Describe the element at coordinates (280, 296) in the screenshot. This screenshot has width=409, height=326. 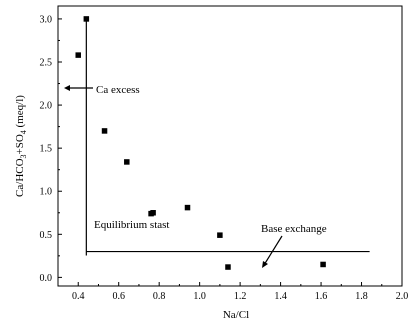
I see `x-tick-label: 1.4` at that location.